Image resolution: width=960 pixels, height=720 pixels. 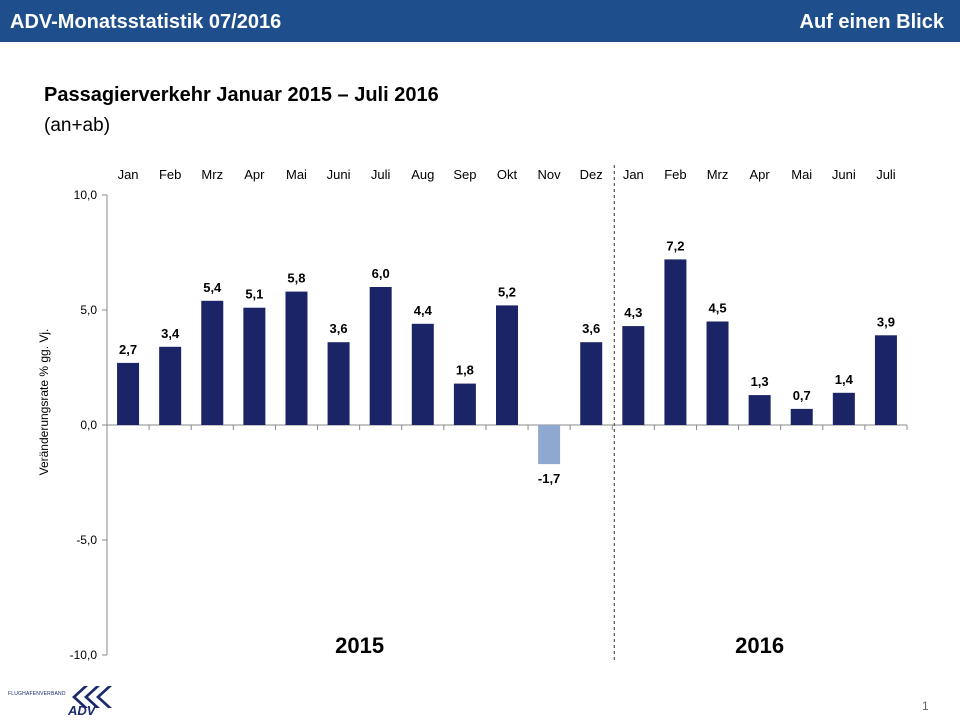 I want to click on year-label: 2016, so click(x=759, y=645).